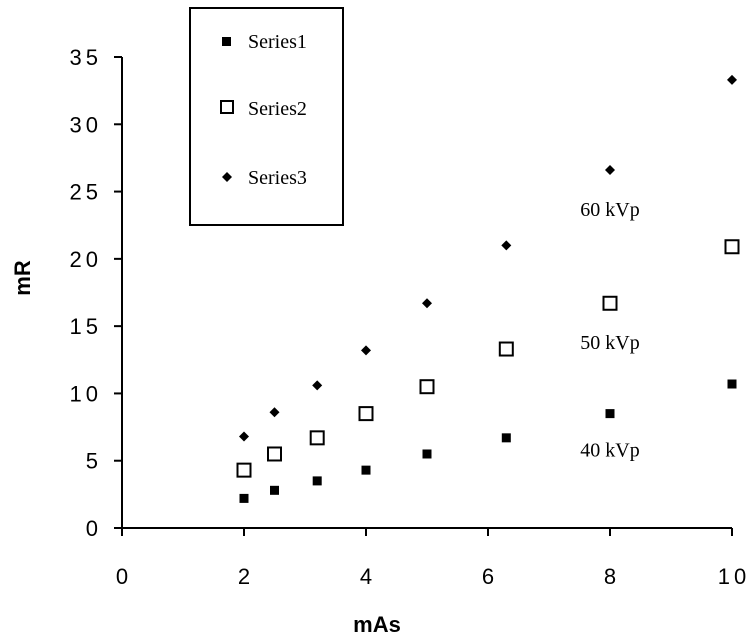  What do you see at coordinates (94, 528) in the screenshot?
I see `y-tick-label: 0` at bounding box center [94, 528].